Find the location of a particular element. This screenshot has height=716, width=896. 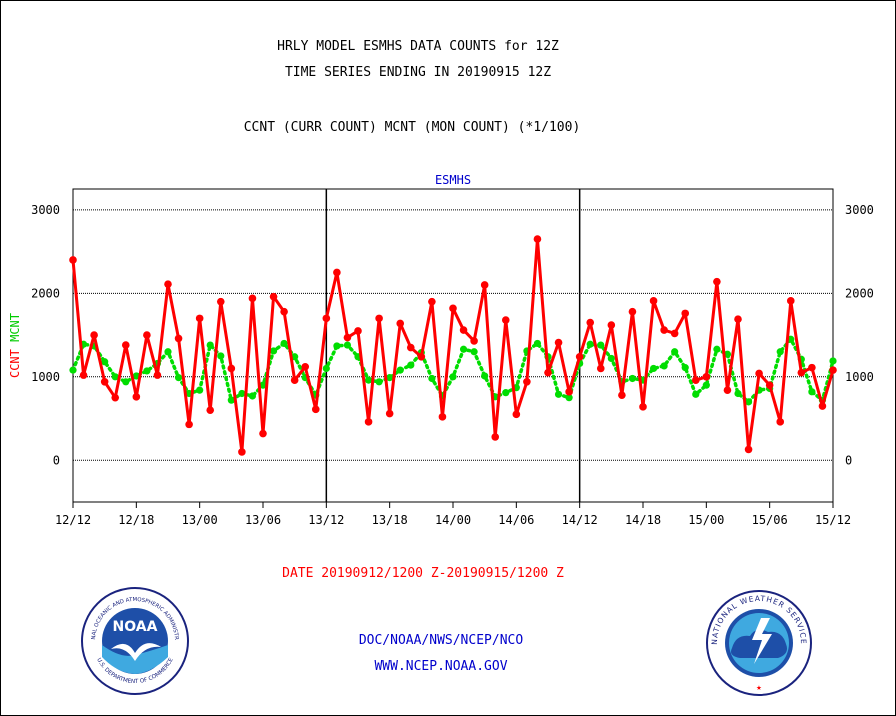

footer-url: WWW.NCEP.NOAA.GOV is located at coordinates (441, 666).